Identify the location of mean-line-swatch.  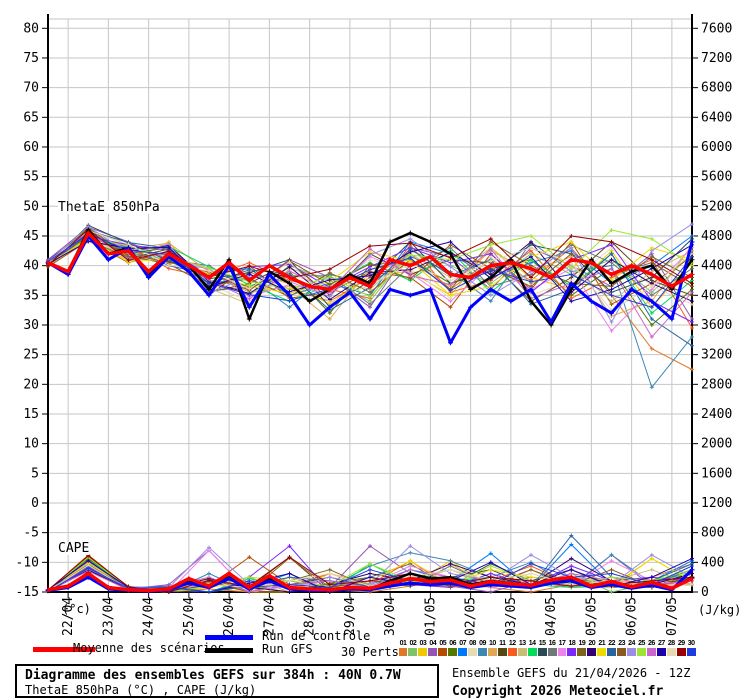
(64, 649).